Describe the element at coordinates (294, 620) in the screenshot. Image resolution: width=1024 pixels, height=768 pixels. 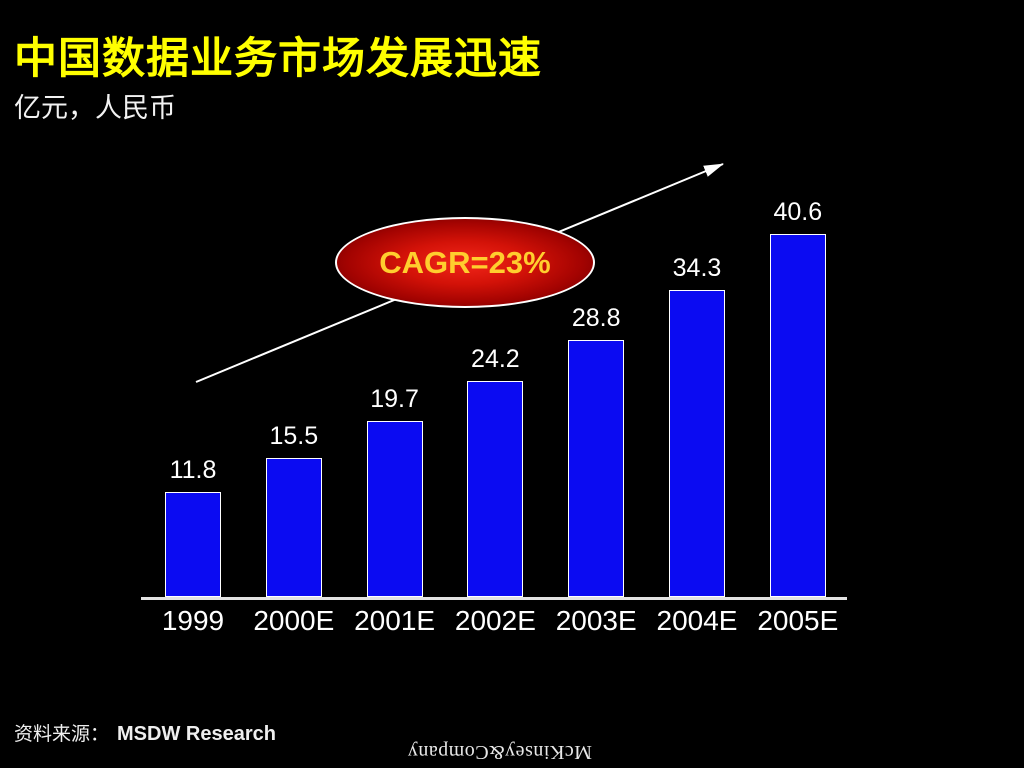
I see `x-axis-label: 2000E` at that location.